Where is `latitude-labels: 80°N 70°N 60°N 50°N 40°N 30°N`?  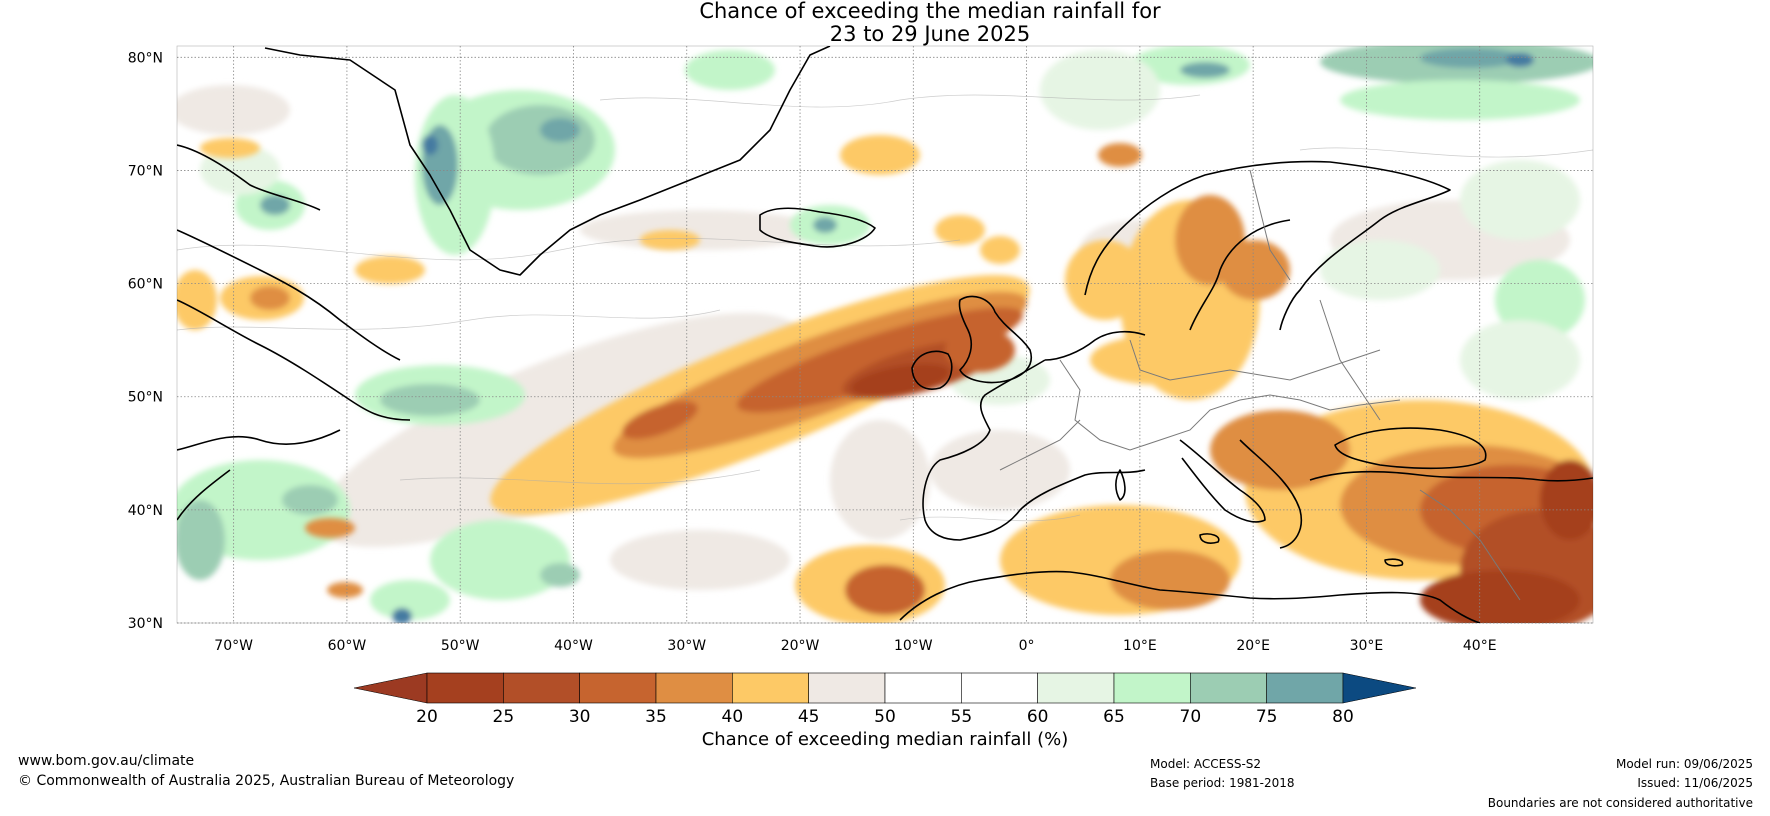 latitude-labels: 80°N 70°N 60°N 50°N 40°N 30°N is located at coordinates (145, 341).